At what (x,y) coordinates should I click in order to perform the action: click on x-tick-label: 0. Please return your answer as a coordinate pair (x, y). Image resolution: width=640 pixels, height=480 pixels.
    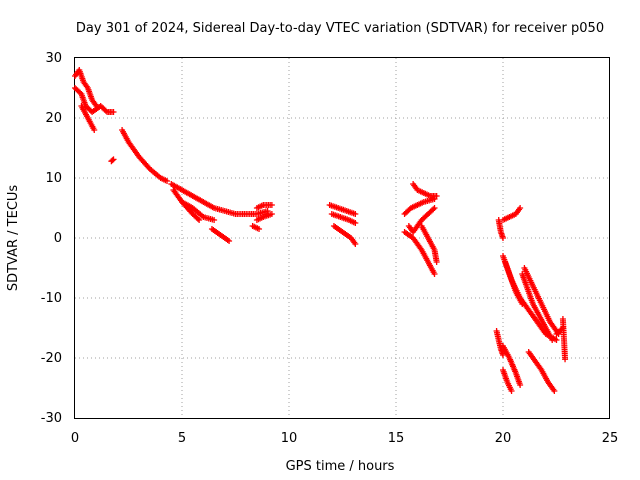
    Looking at the image, I should click on (75, 438).